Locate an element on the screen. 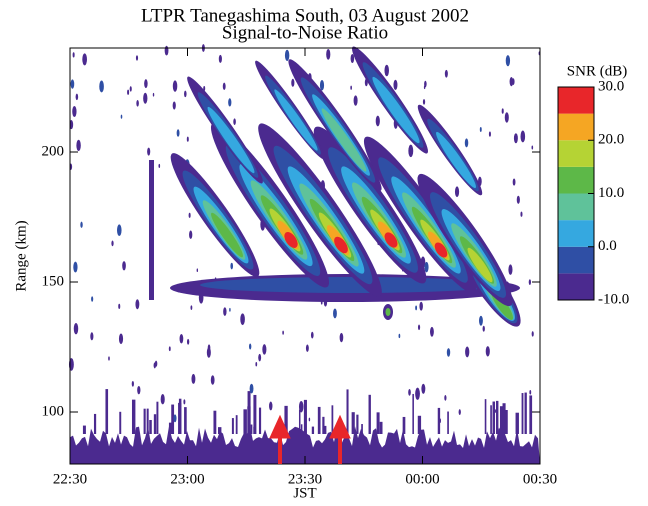  x-axis-label: JST is located at coordinates (304, 493).